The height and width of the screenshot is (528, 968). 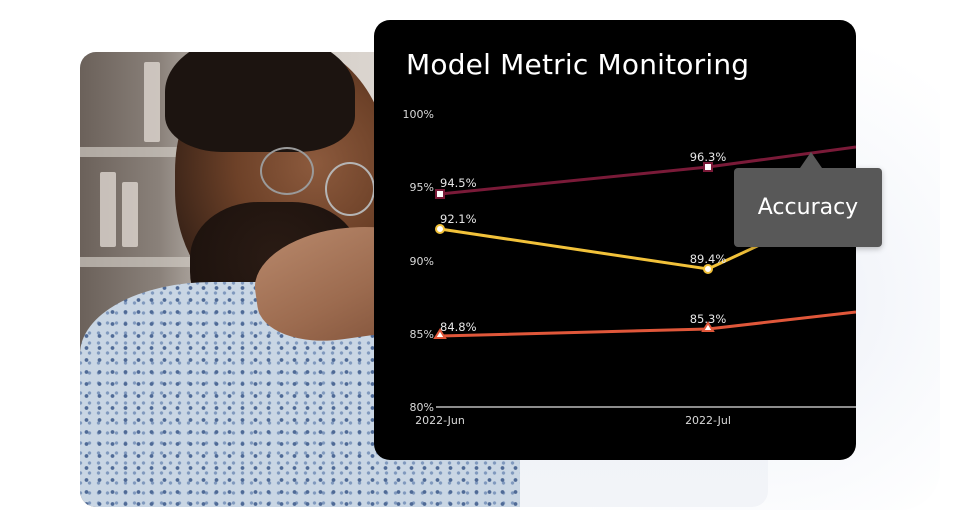 I want to click on x-tick-label: 2022-Jul, so click(x=708, y=420).